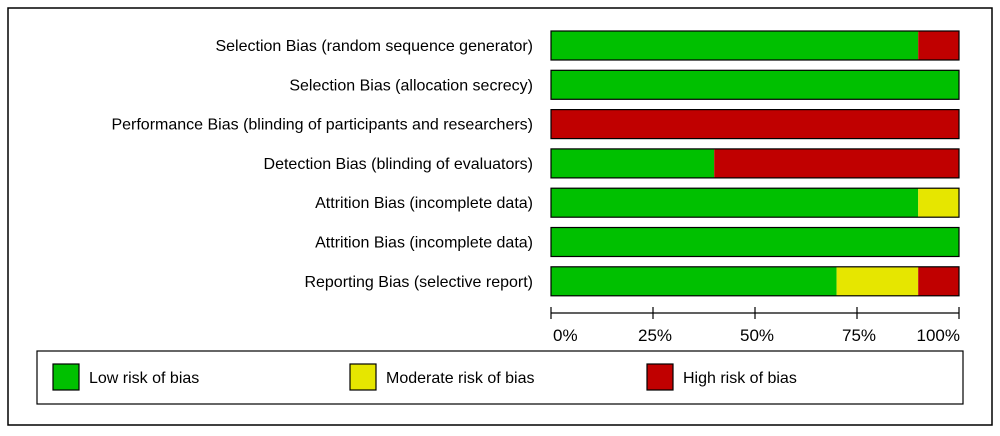 This screenshot has height=436, width=1000. Describe the element at coordinates (460, 378) in the screenshot. I see `legend-label: Moderate risk of bias` at that location.